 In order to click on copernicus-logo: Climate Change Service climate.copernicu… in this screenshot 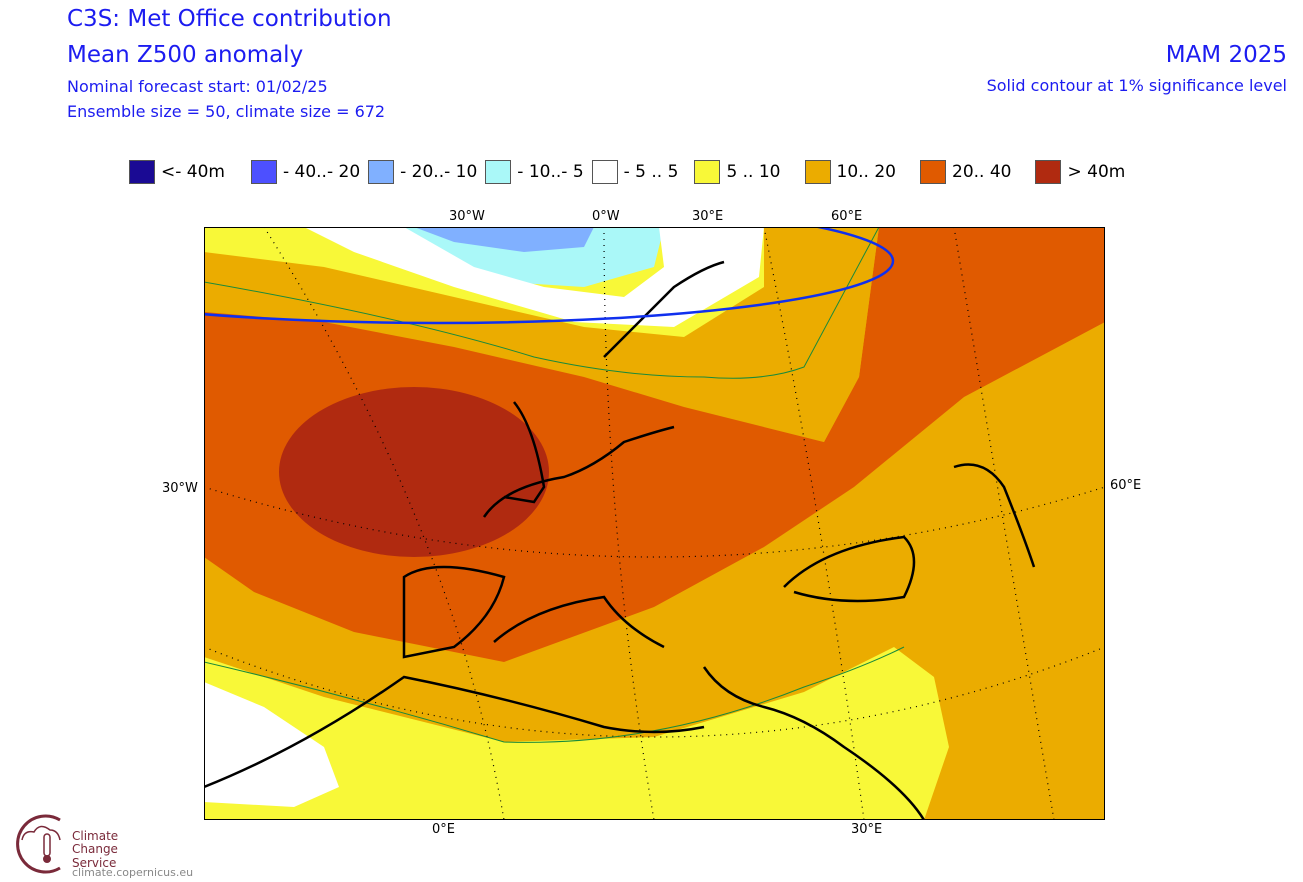, I will do `click(100, 845)`.